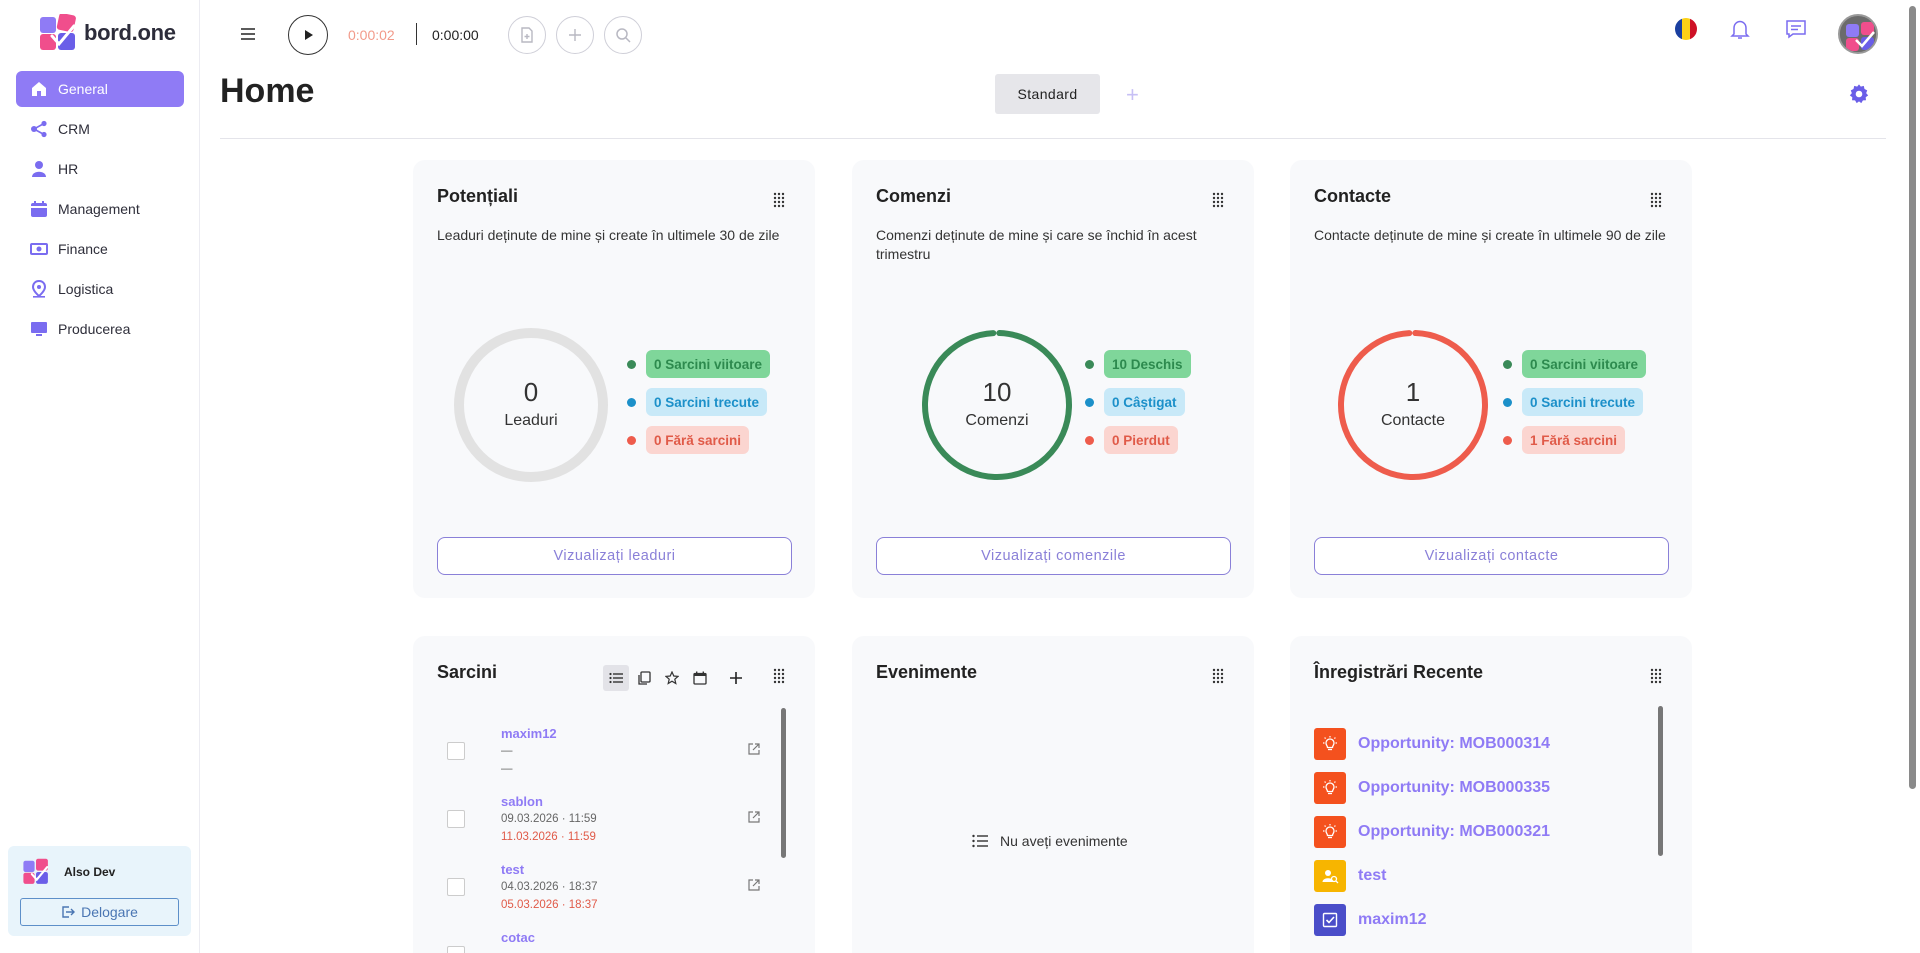  I want to click on task-start: 09.03.2026 · 11:59, so click(549, 819).